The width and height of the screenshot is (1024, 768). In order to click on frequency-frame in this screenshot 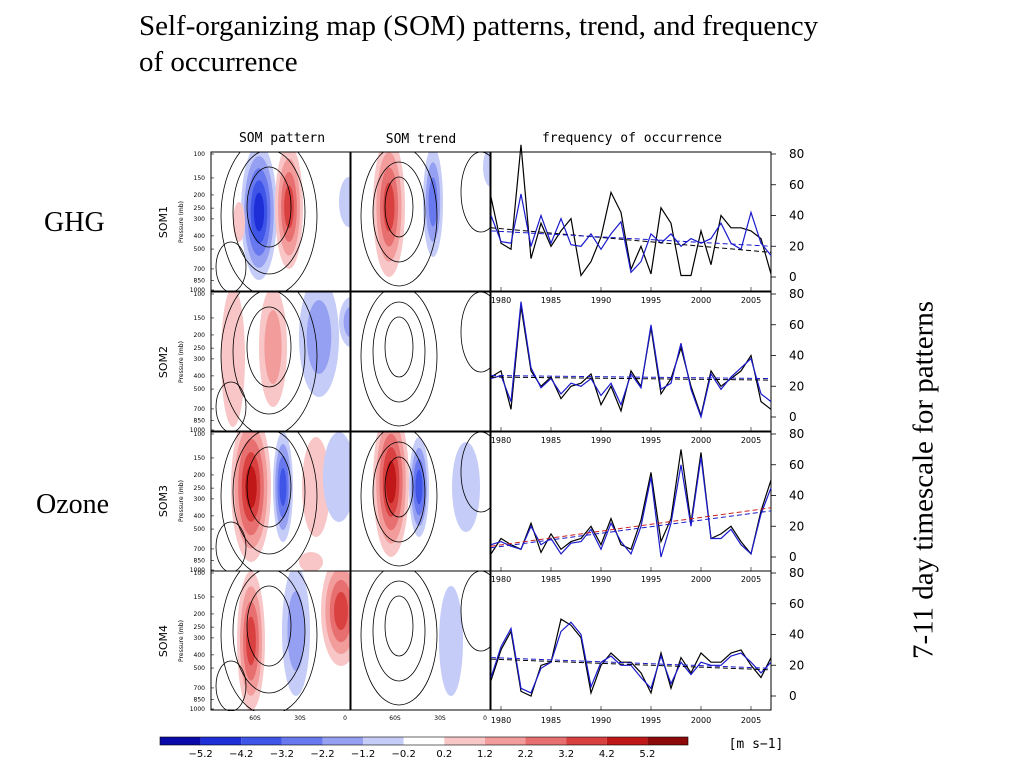, I will do `click(631, 221)`.